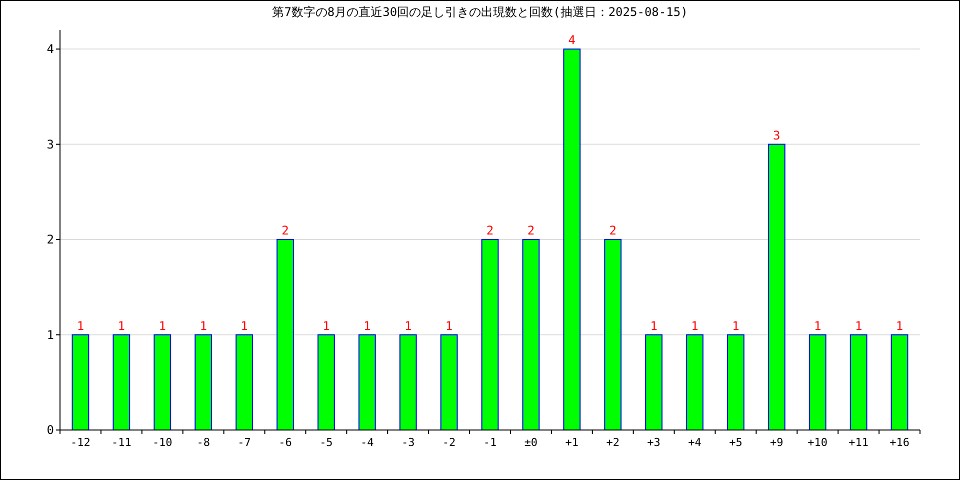 The height and width of the screenshot is (480, 960). I want to click on x-tick-label: +9, so click(777, 442).